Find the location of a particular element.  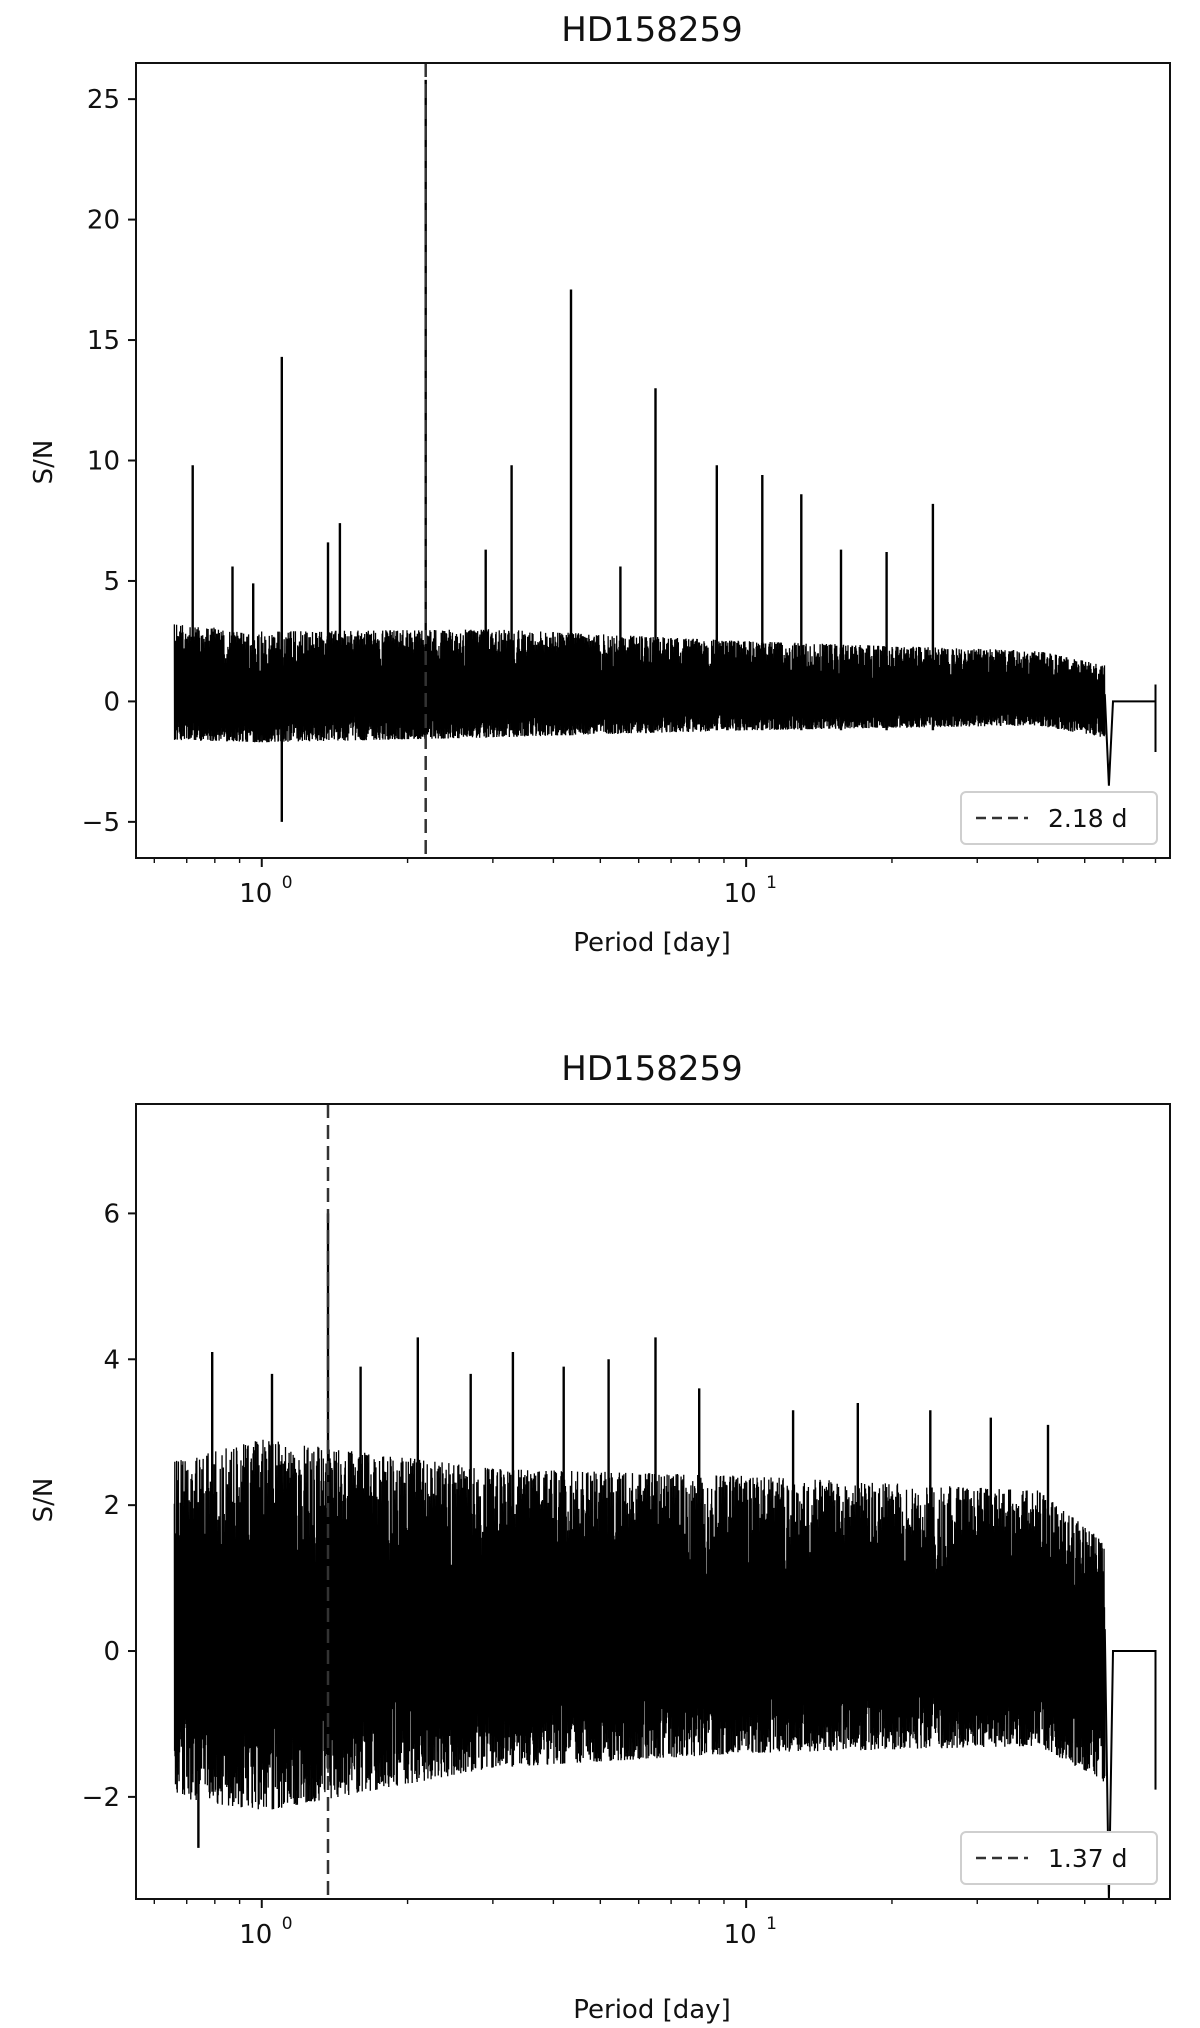

y-tick-label: 10 is located at coordinates (103, 462).